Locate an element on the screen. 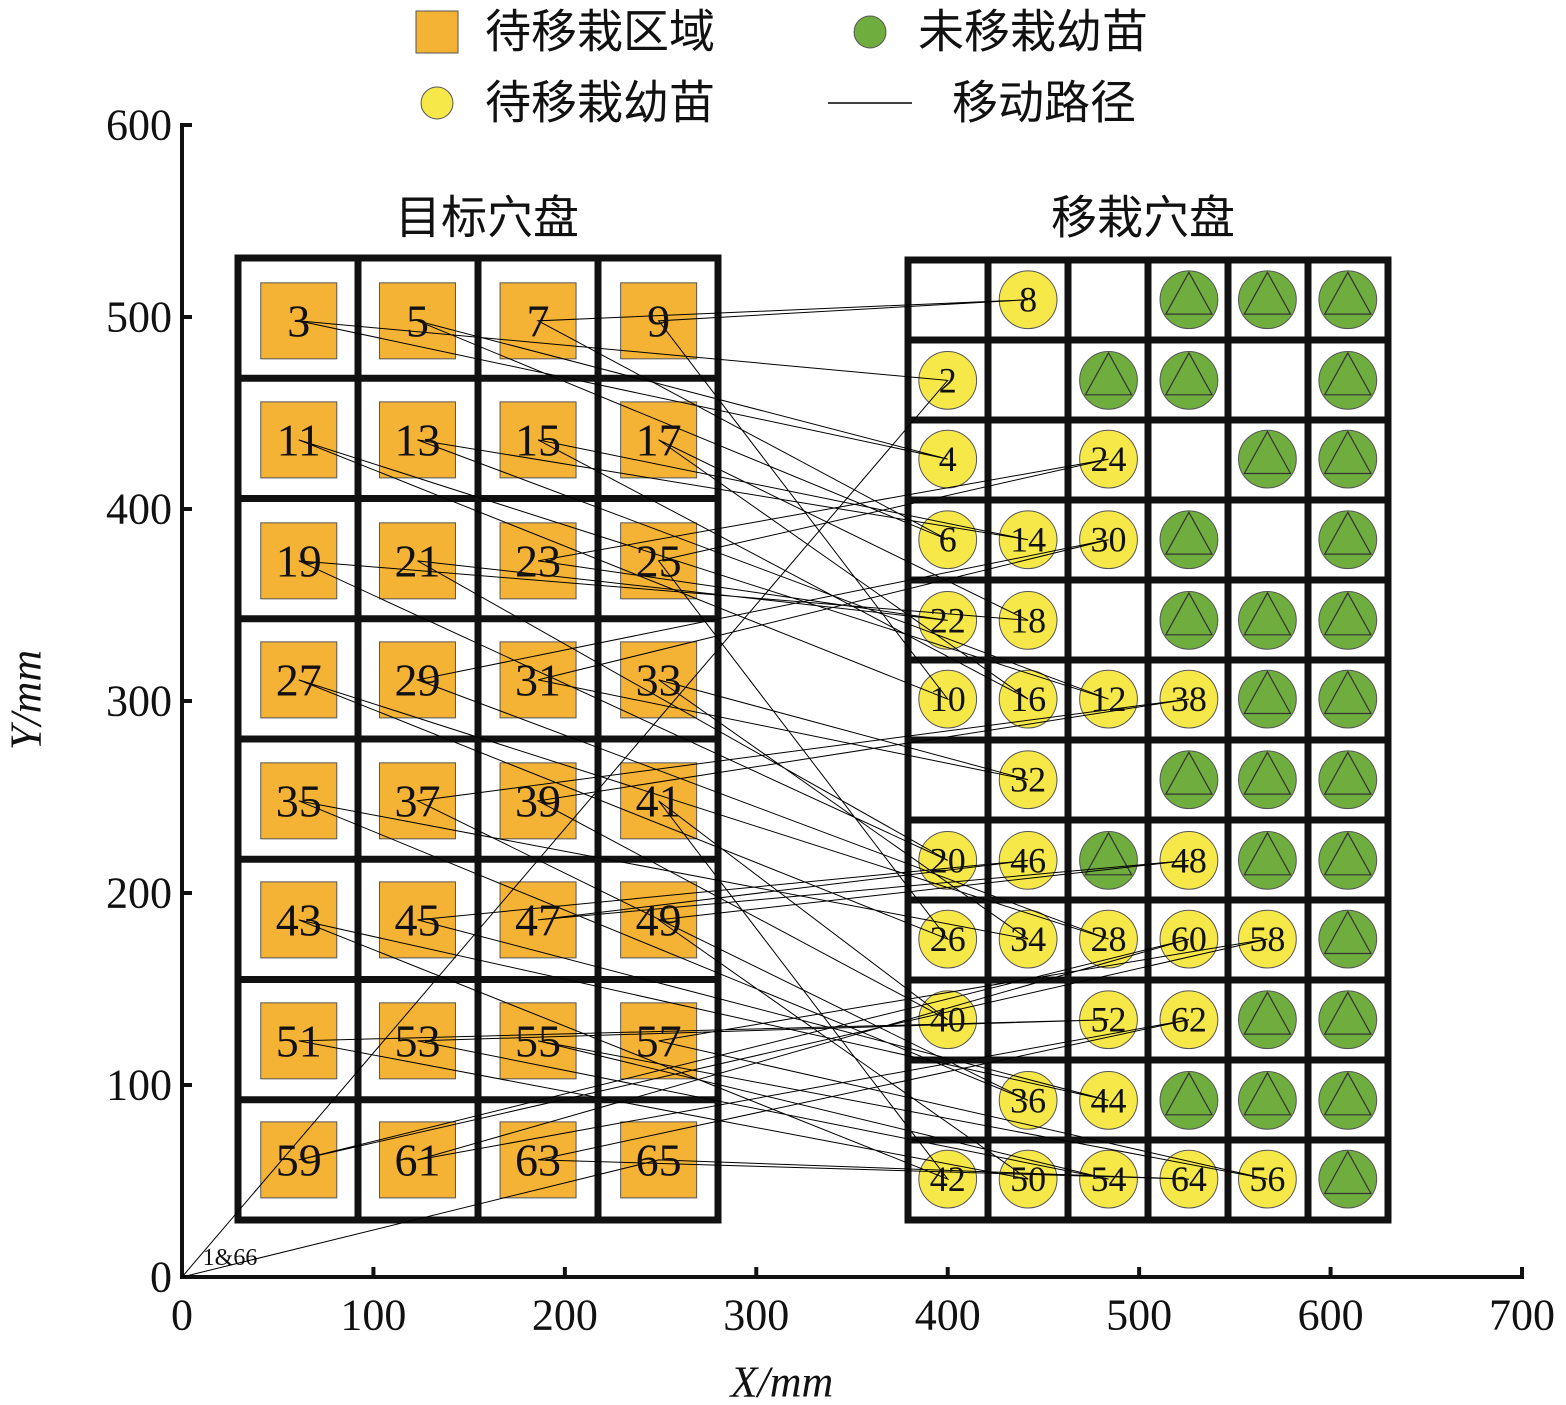 The image size is (1566, 1405). point-label: 36 is located at coordinates (1028, 1100).